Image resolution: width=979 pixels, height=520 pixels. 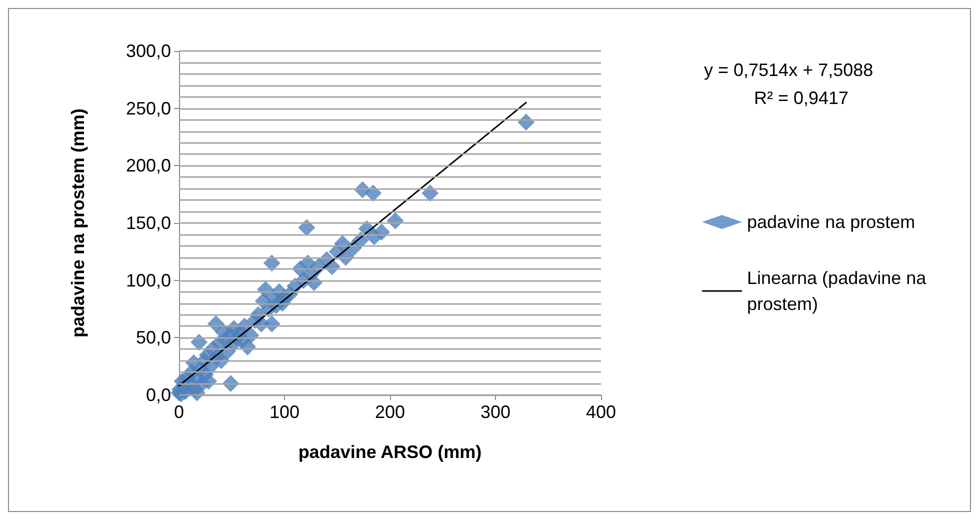 I want to click on text: R² = 0,9417, so click(x=801, y=98).